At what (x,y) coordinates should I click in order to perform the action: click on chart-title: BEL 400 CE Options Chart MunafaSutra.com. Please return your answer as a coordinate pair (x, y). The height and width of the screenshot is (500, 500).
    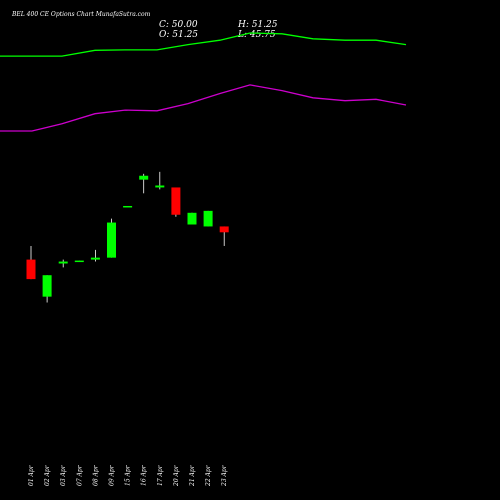
    Looking at the image, I should click on (81, 14).